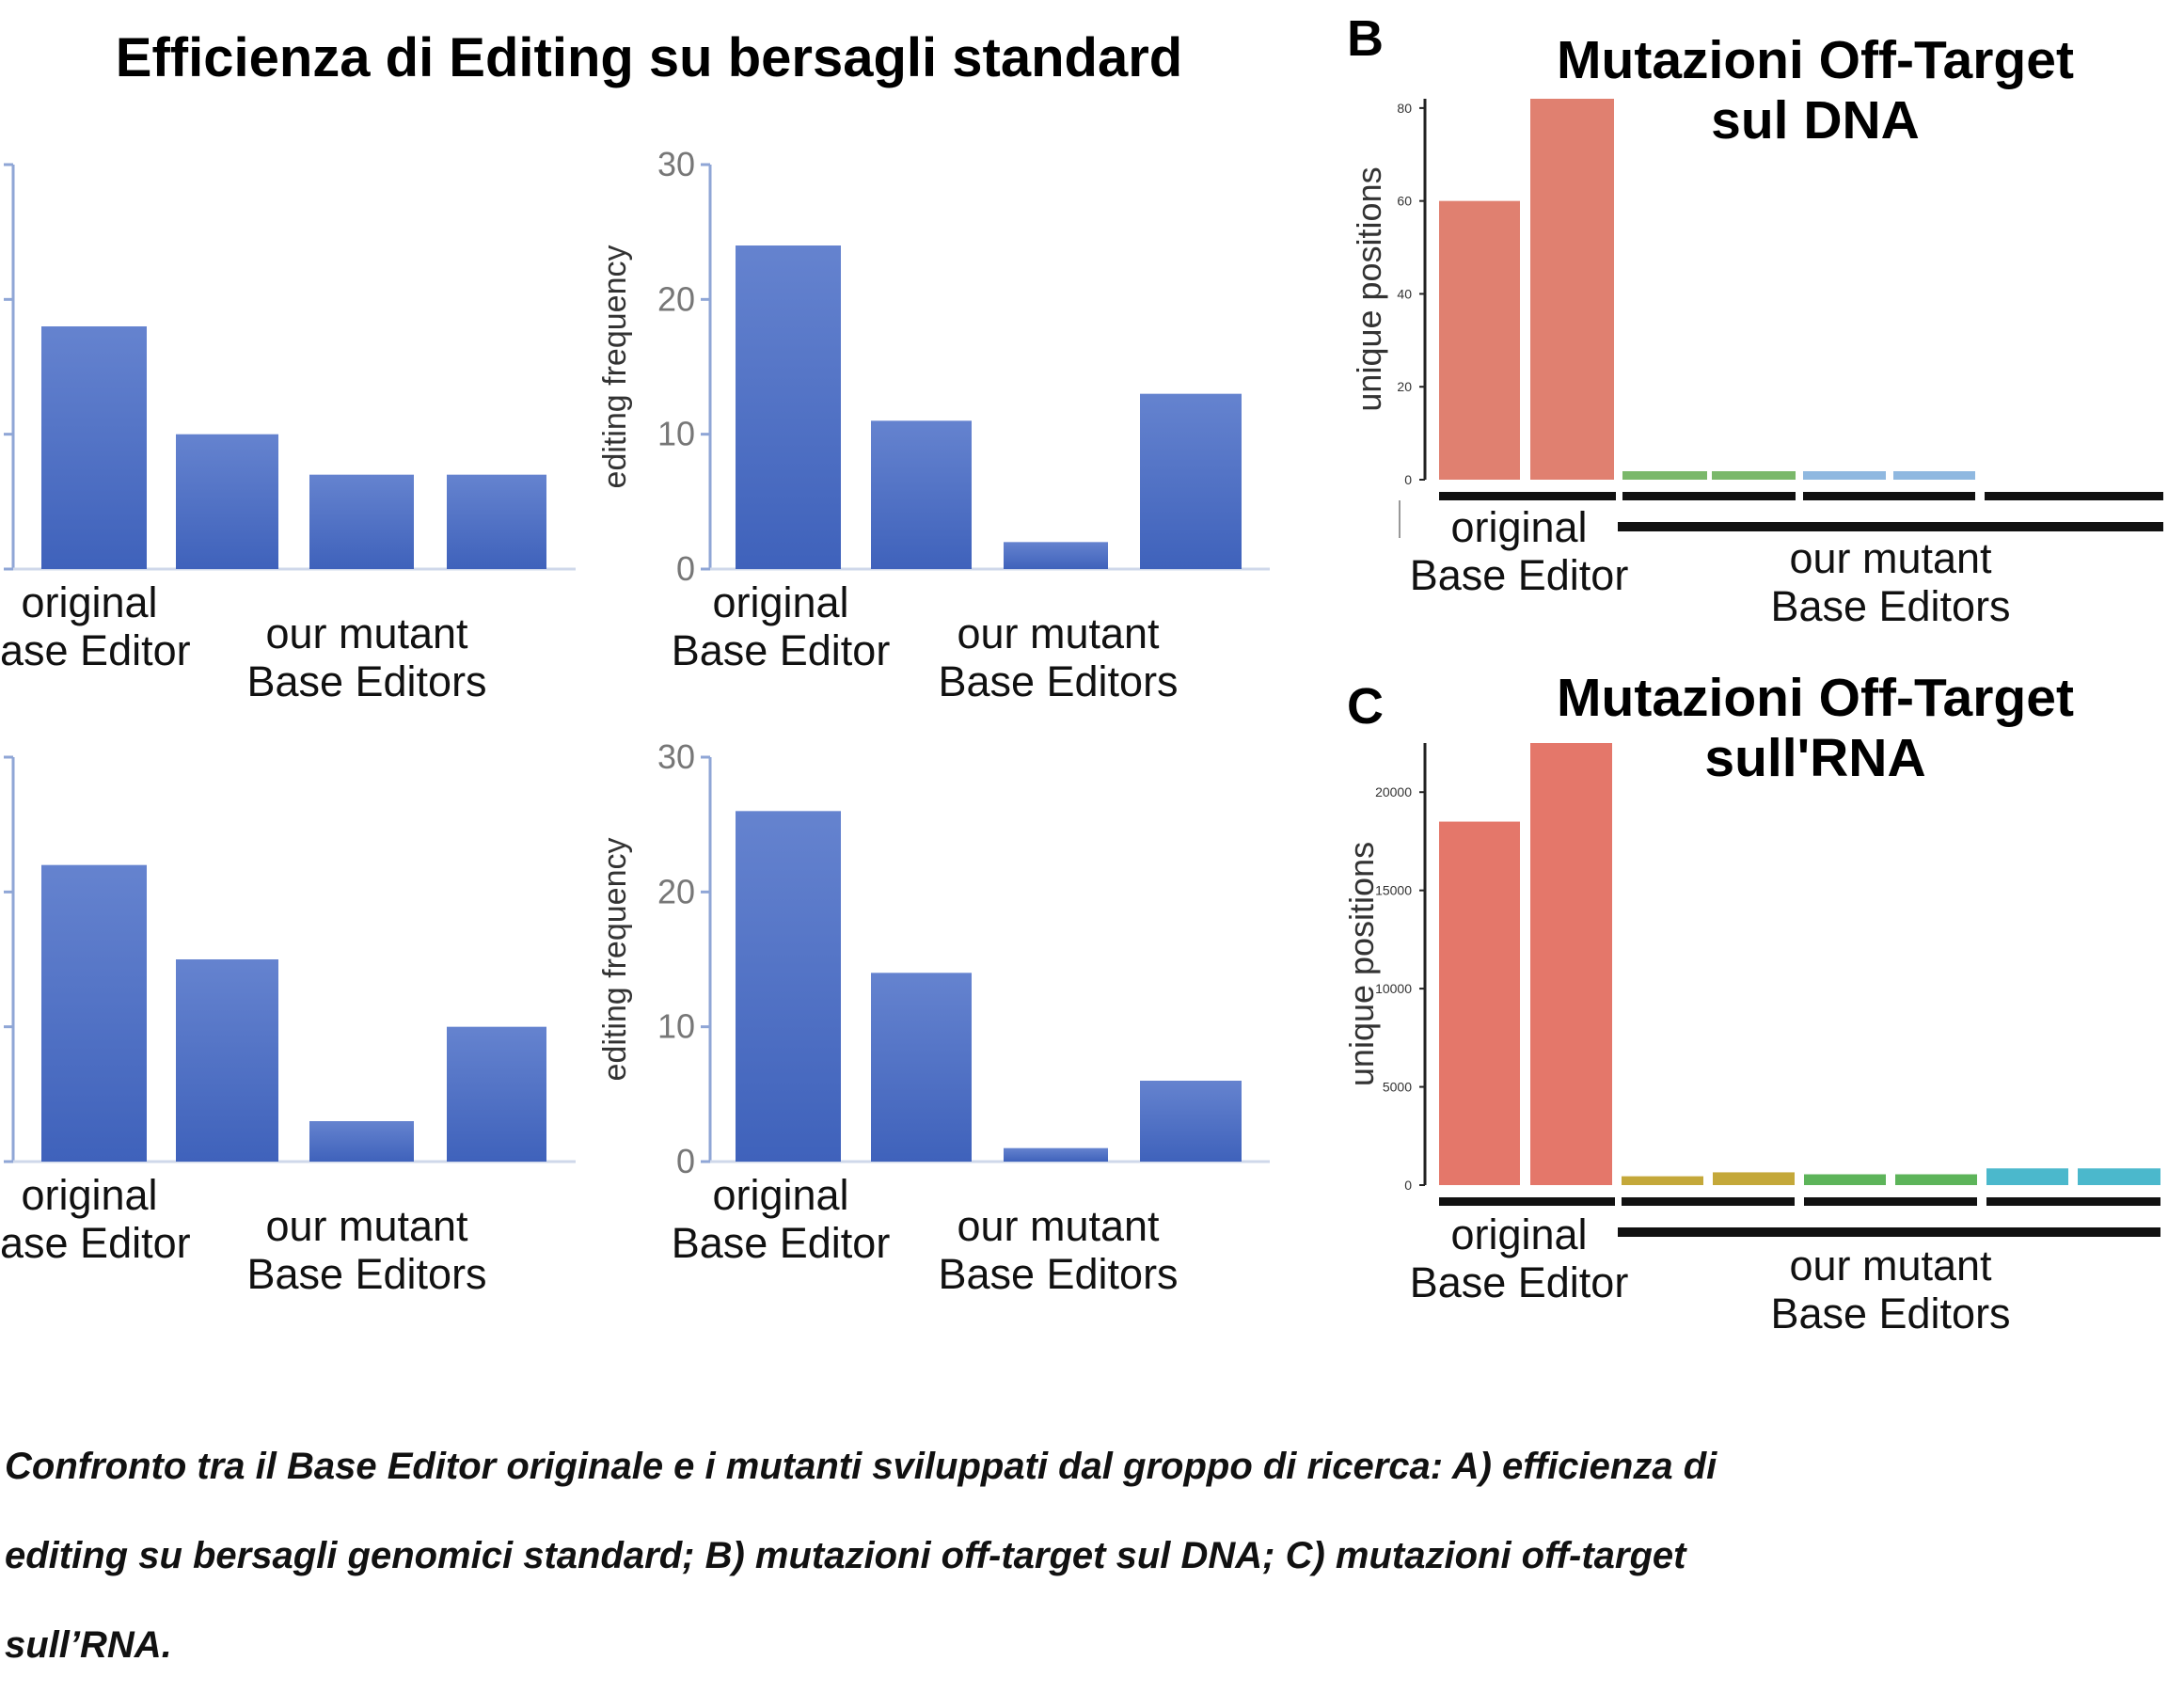  What do you see at coordinates (676, 434) in the screenshot?
I see `y-tick-label: 10` at bounding box center [676, 434].